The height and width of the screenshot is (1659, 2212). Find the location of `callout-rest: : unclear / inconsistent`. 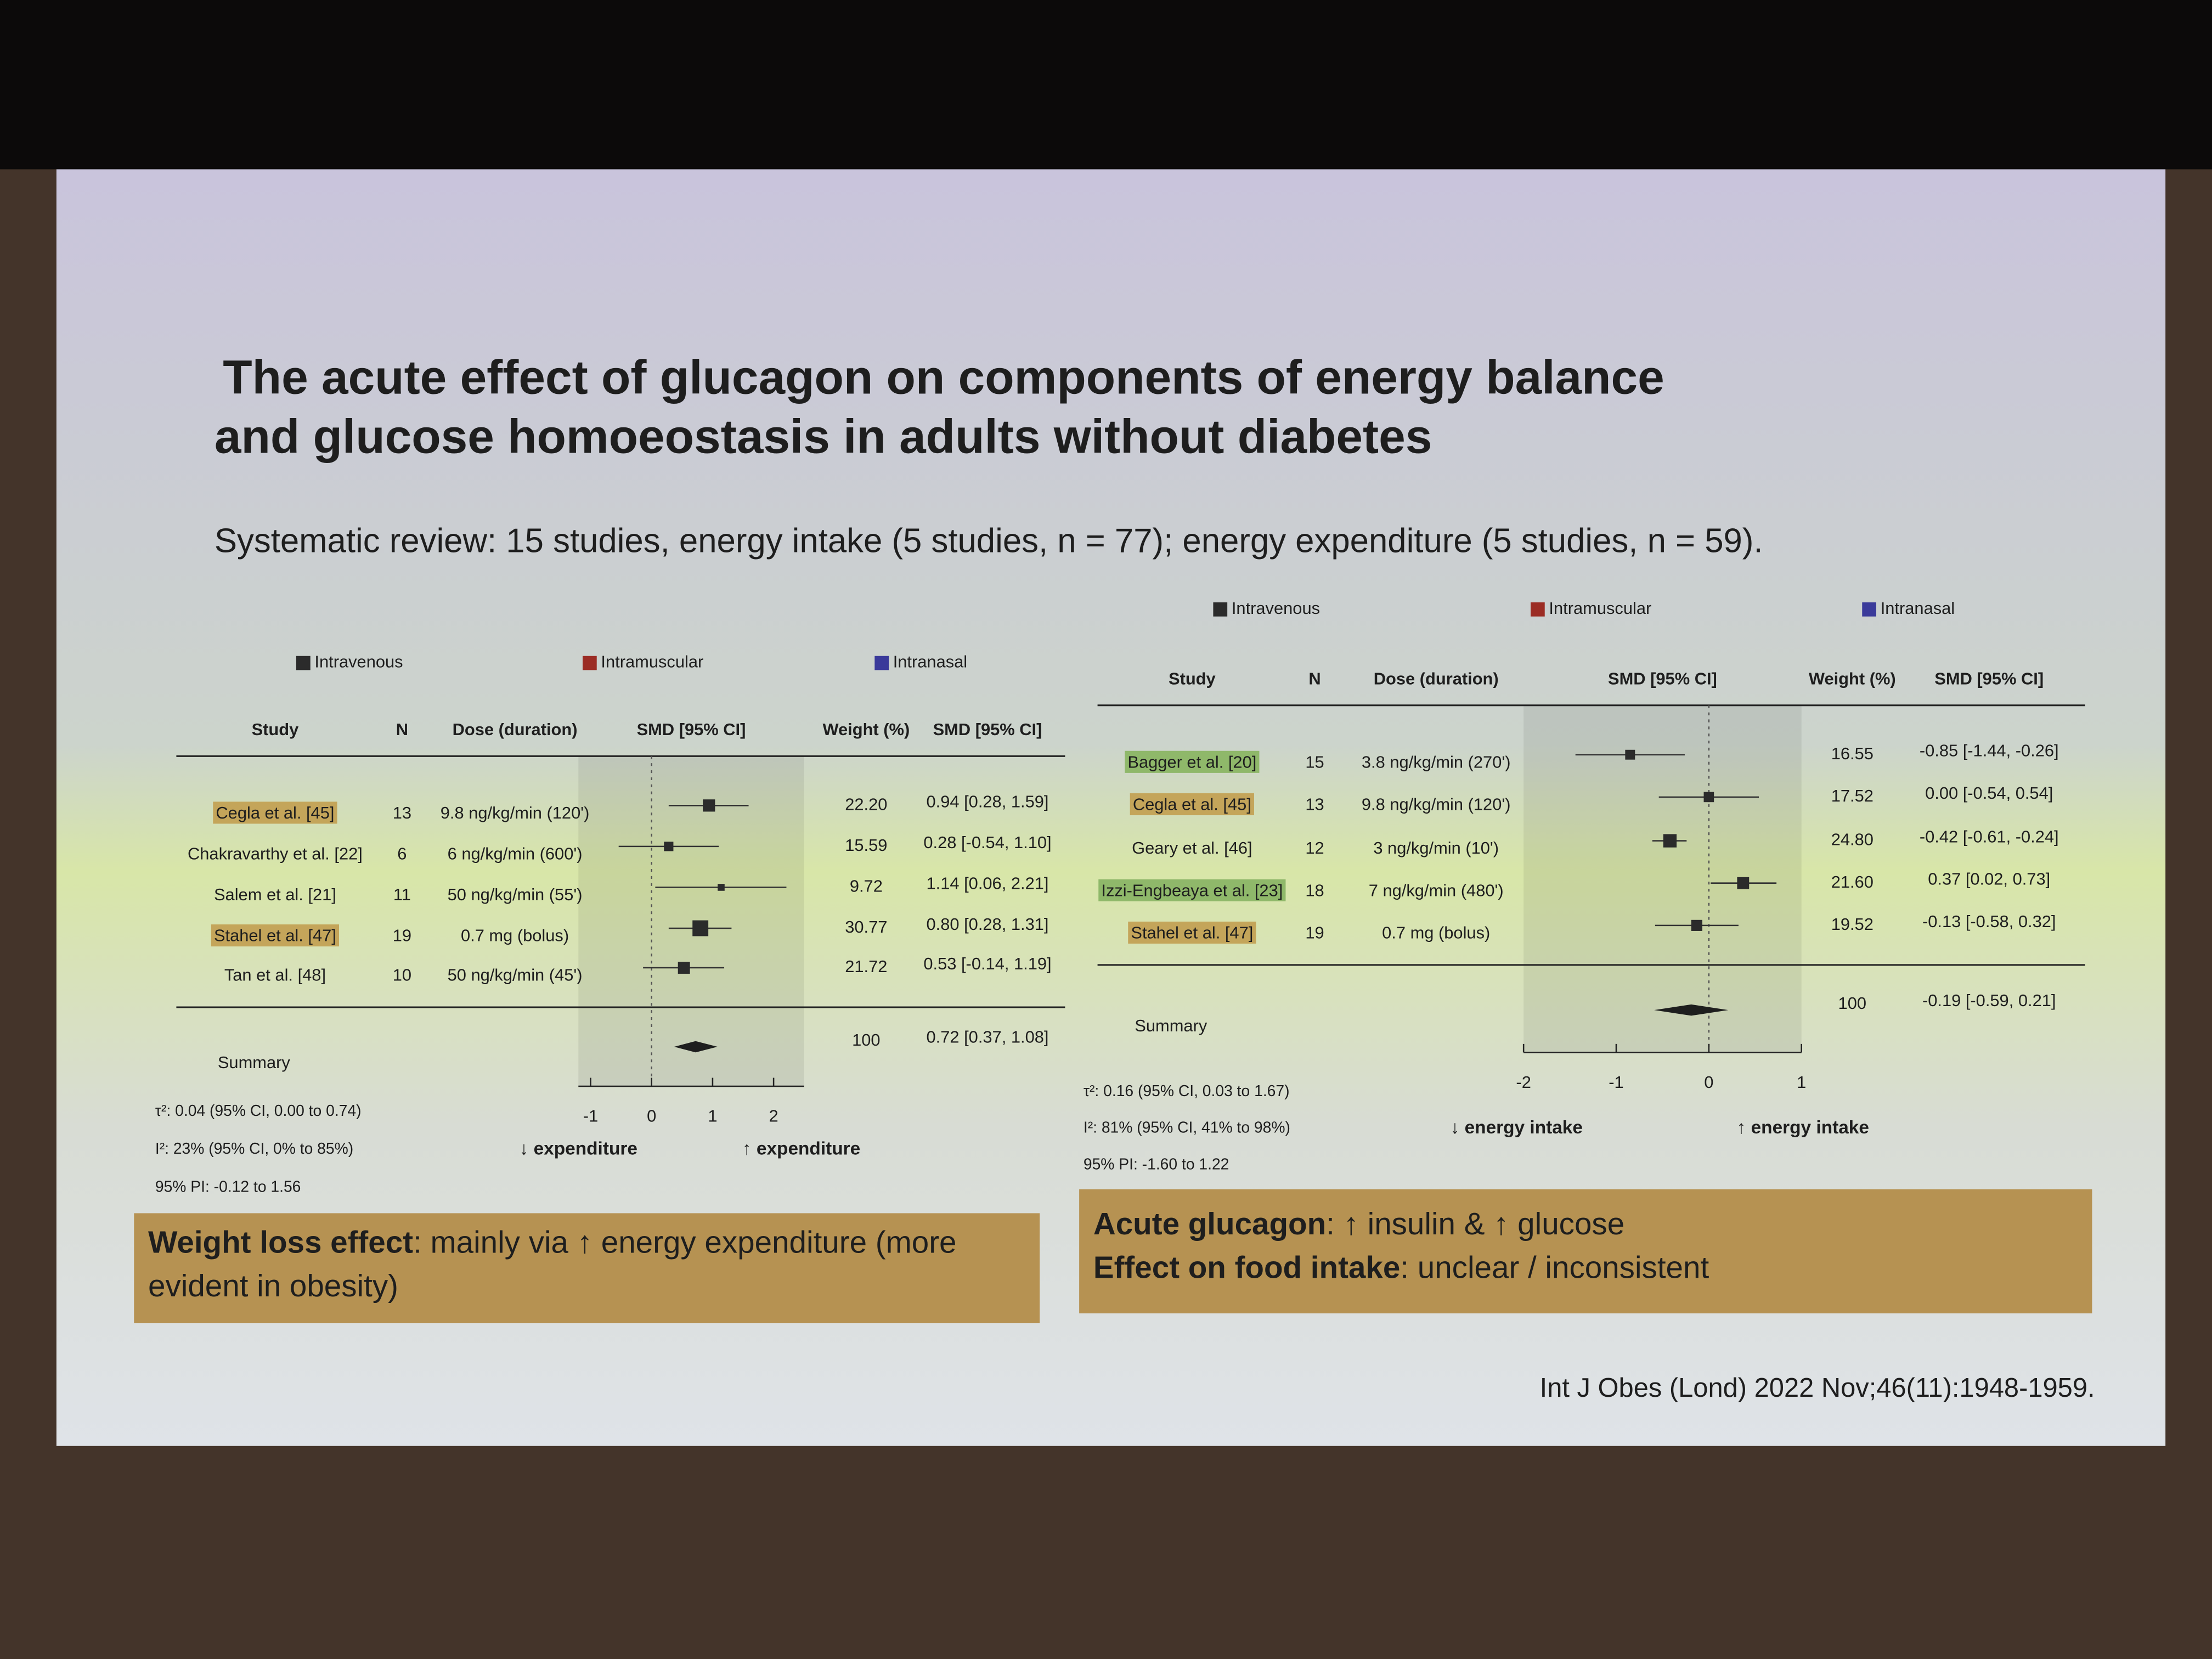

callout-rest: : unclear / inconsistent is located at coordinates (1555, 1267).